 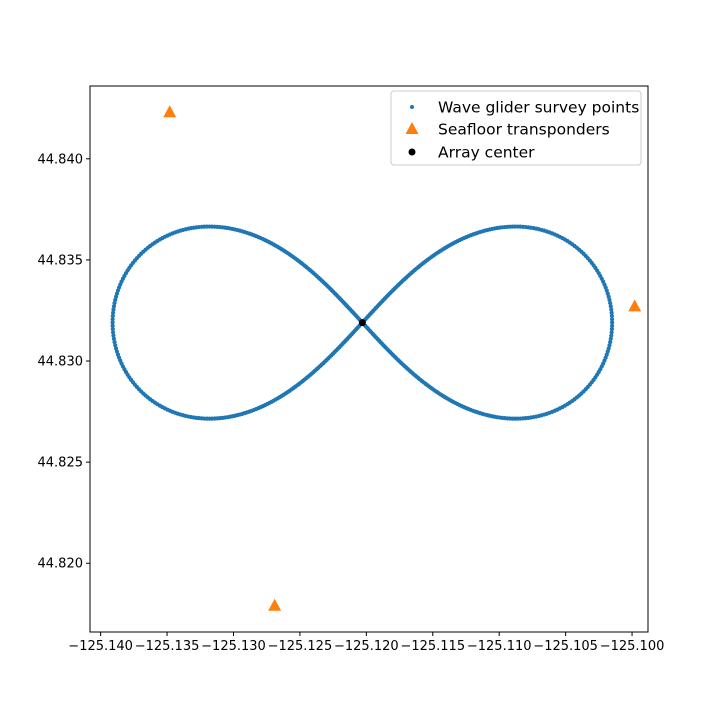 I want to click on y-tick-label: 44.835, so click(x=61, y=260).